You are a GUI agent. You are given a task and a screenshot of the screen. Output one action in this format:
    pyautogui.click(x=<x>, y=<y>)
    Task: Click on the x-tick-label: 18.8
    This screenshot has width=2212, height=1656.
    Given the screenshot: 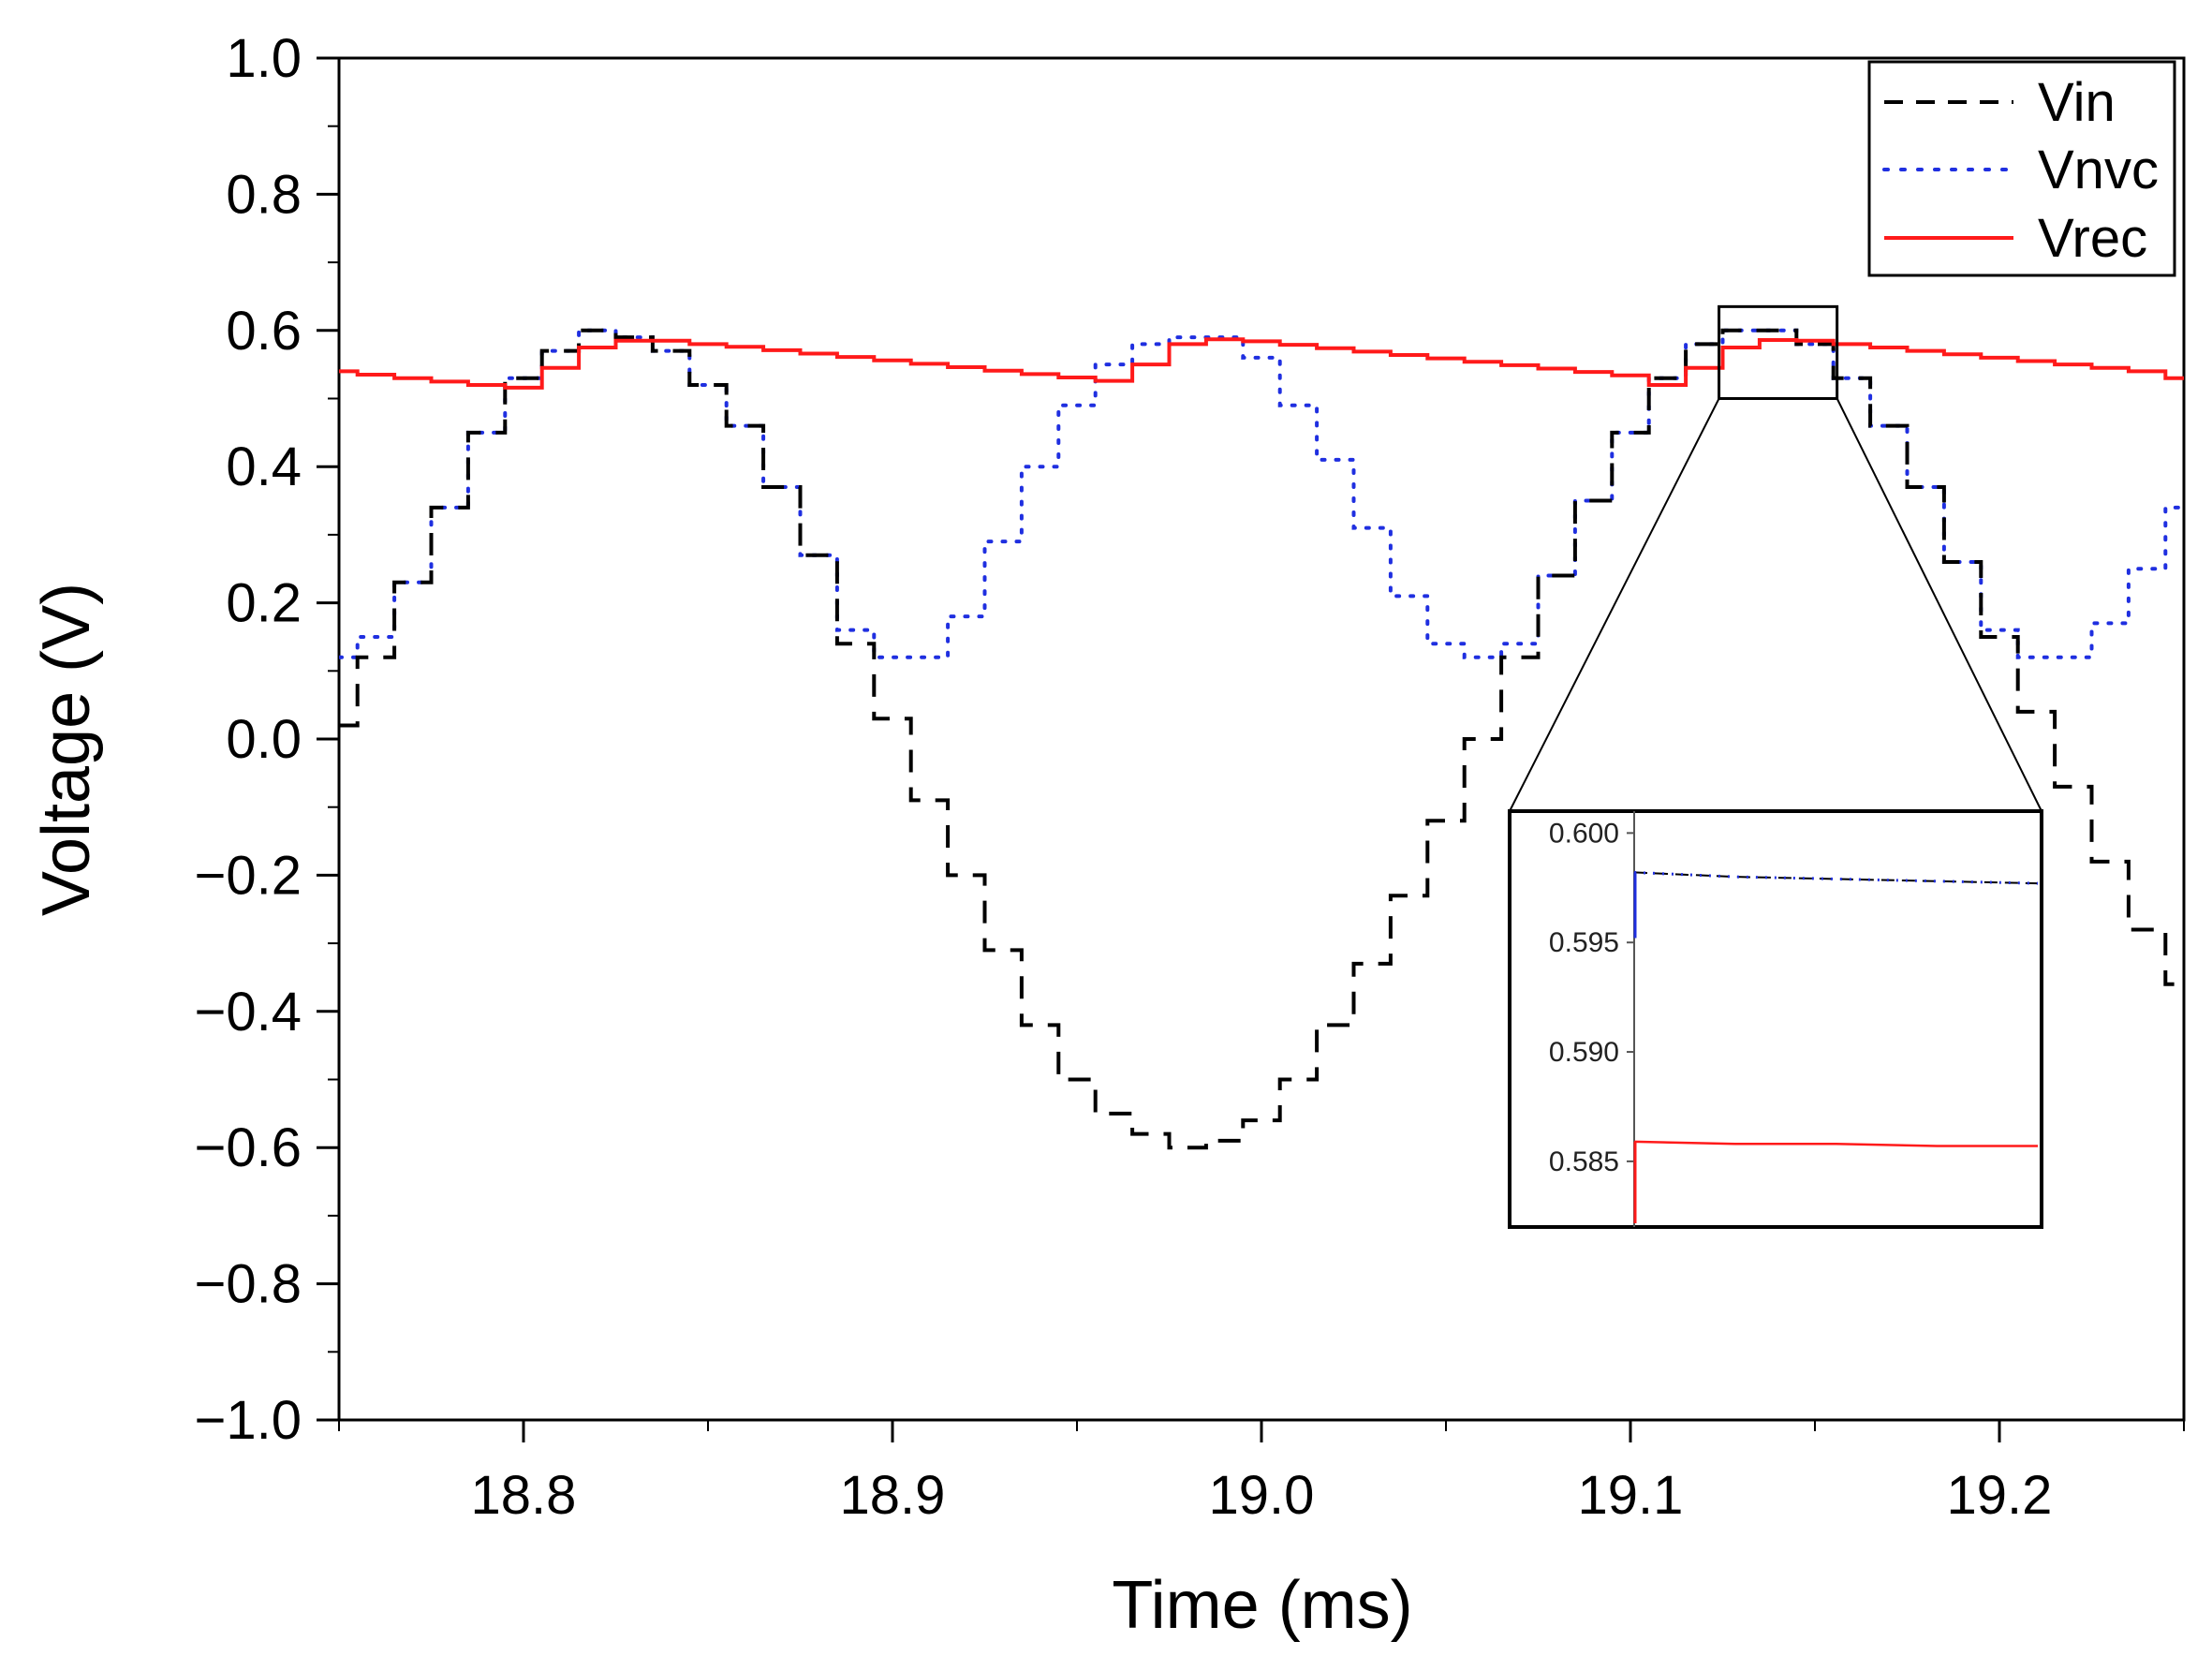 What is the action you would take?
    pyautogui.click(x=524, y=1495)
    